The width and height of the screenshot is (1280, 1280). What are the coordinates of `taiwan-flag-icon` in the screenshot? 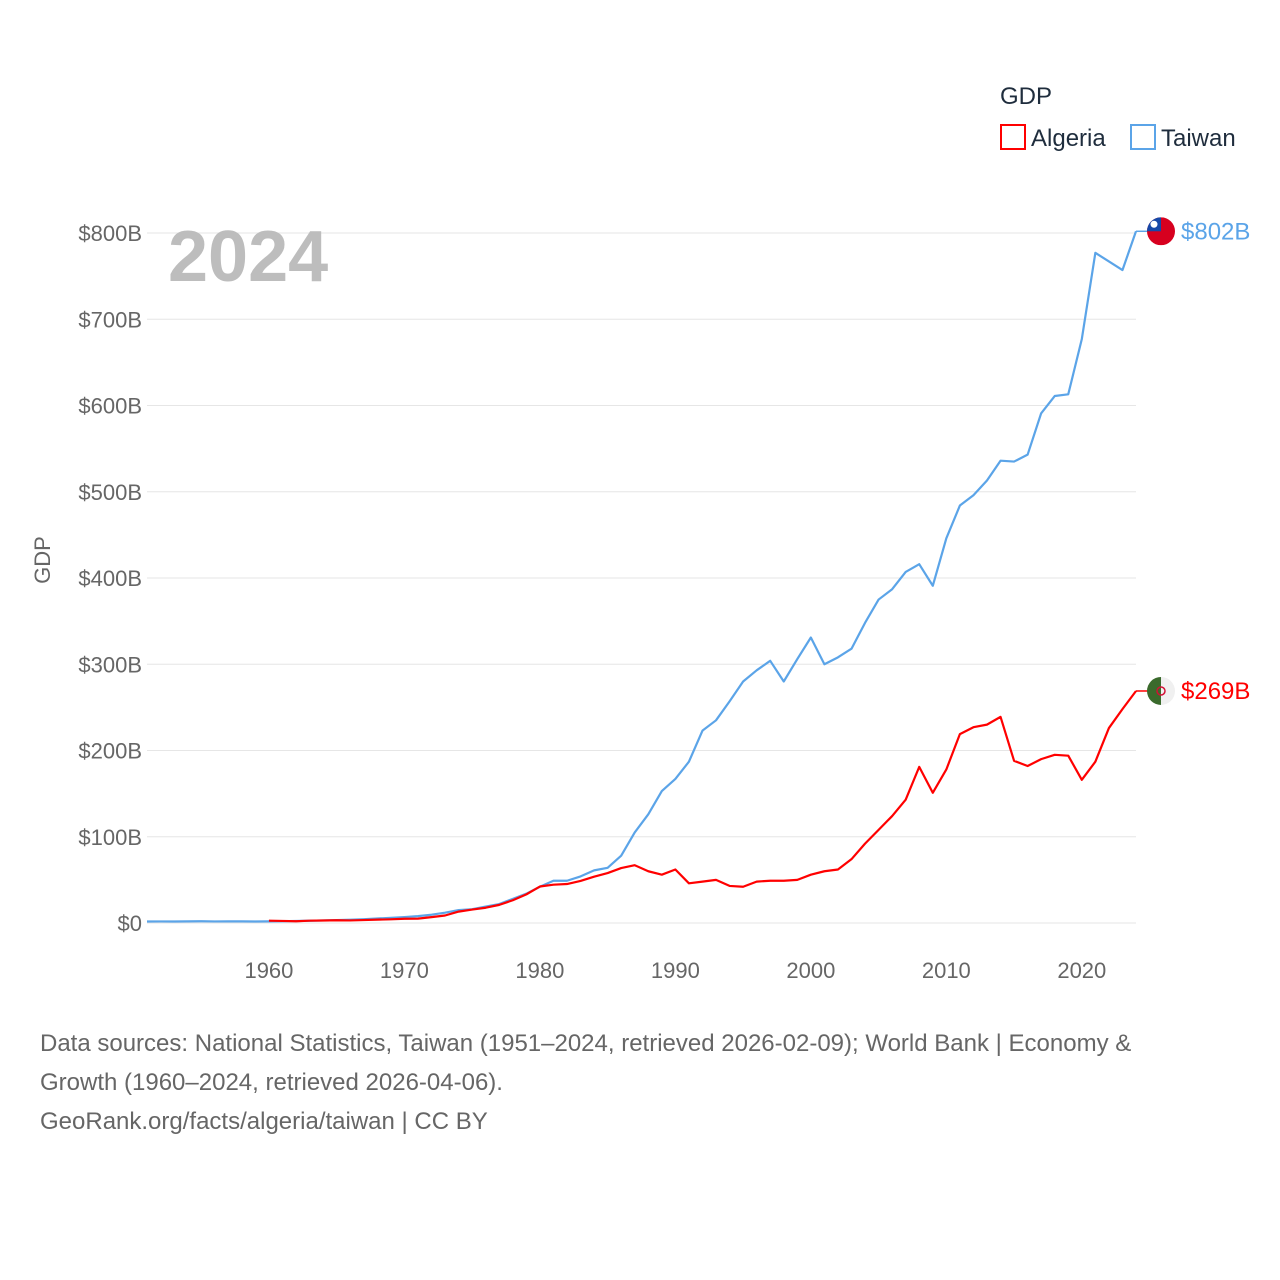 It's located at (1161, 231).